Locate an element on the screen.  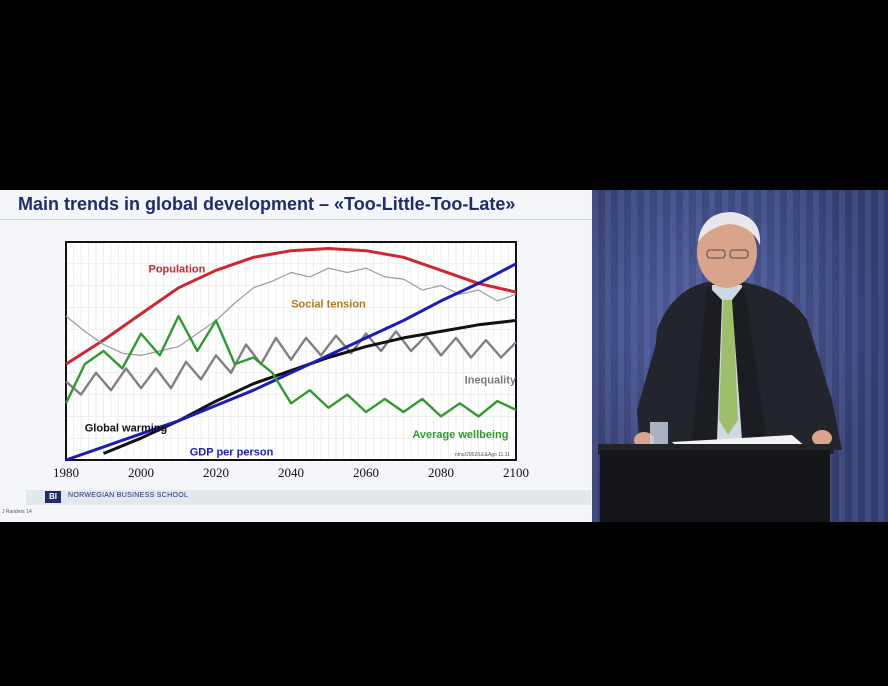
source-note: ntnu/2052/LE&Ago 11.11 is located at coordinates (482, 455).